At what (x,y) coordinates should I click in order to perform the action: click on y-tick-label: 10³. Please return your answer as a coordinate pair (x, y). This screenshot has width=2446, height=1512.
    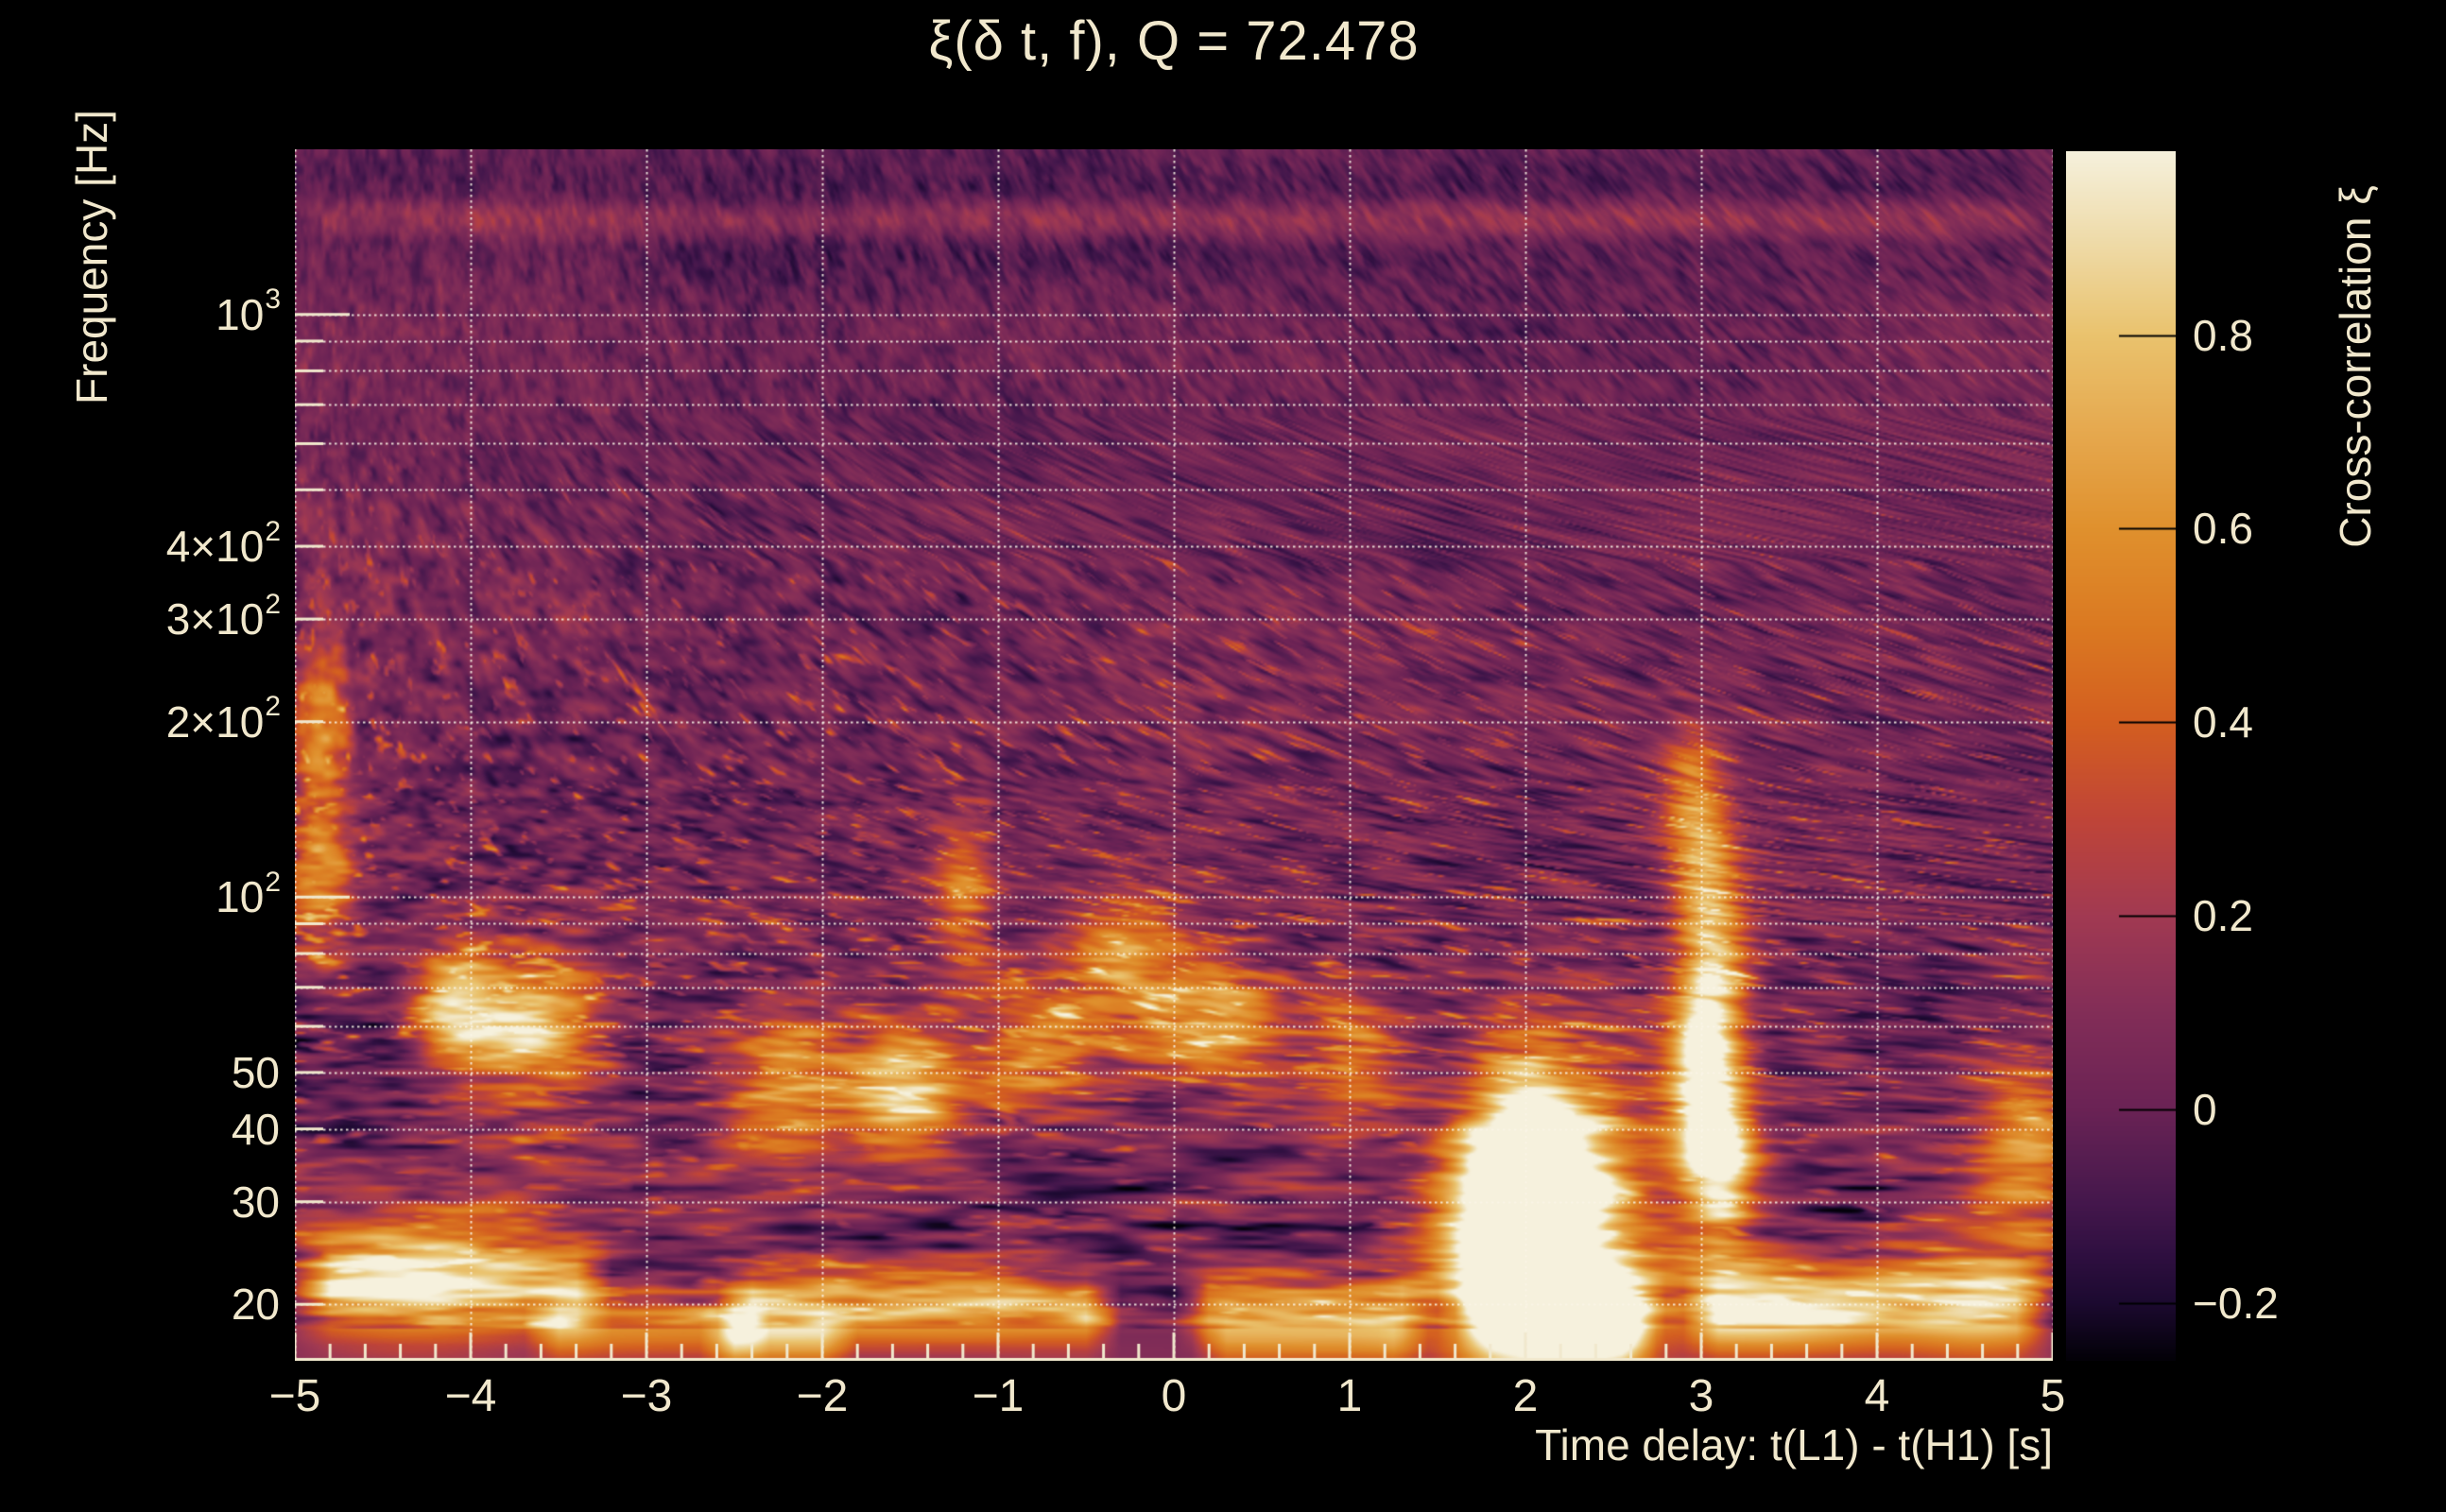
    Looking at the image, I should click on (248, 311).